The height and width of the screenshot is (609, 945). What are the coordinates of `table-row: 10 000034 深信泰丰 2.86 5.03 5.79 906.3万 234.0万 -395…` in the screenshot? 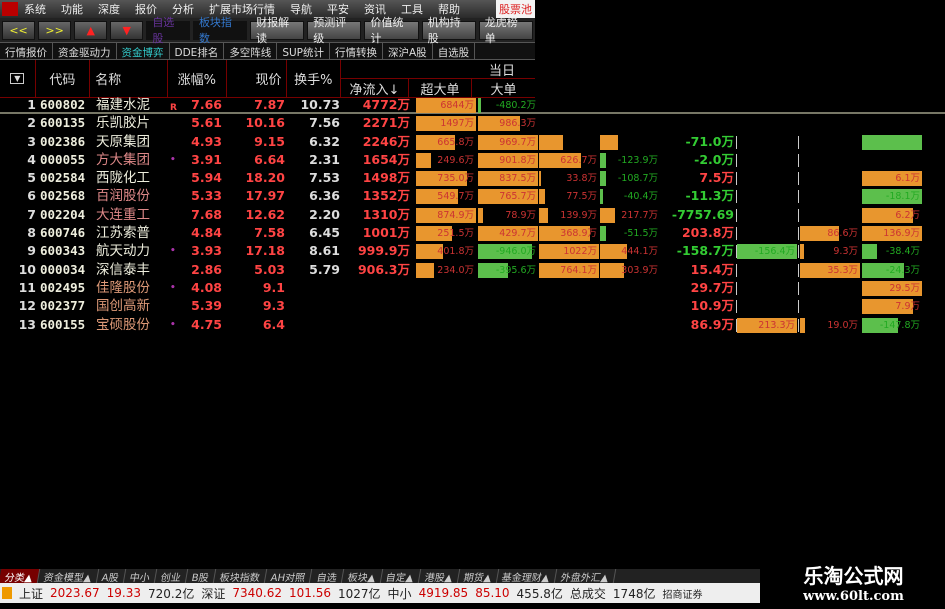 It's located at (472, 270).